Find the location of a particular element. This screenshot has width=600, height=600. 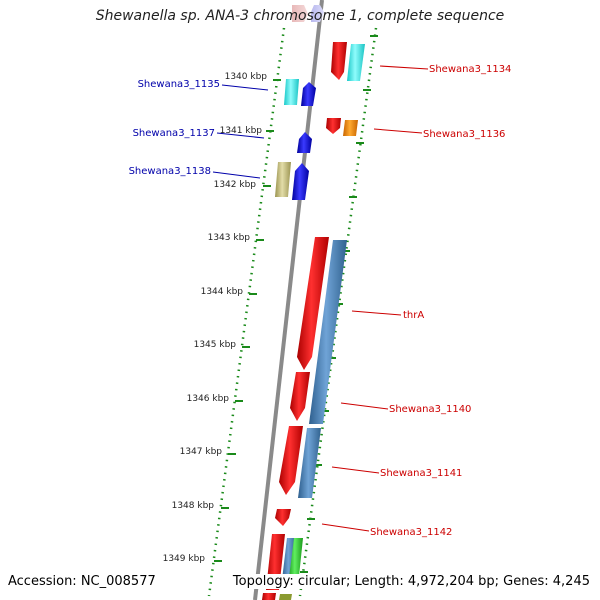

gene-feature-thra-steel is located at coordinates (328, 332).